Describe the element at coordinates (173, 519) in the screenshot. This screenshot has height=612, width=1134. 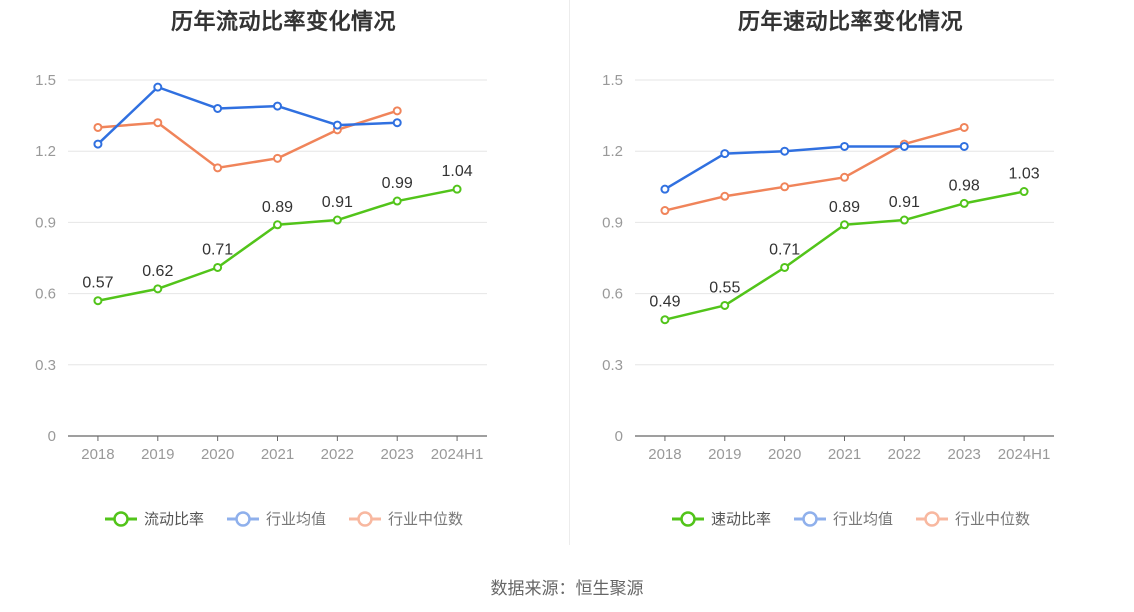
I see `legend-label: 流动比率` at that location.